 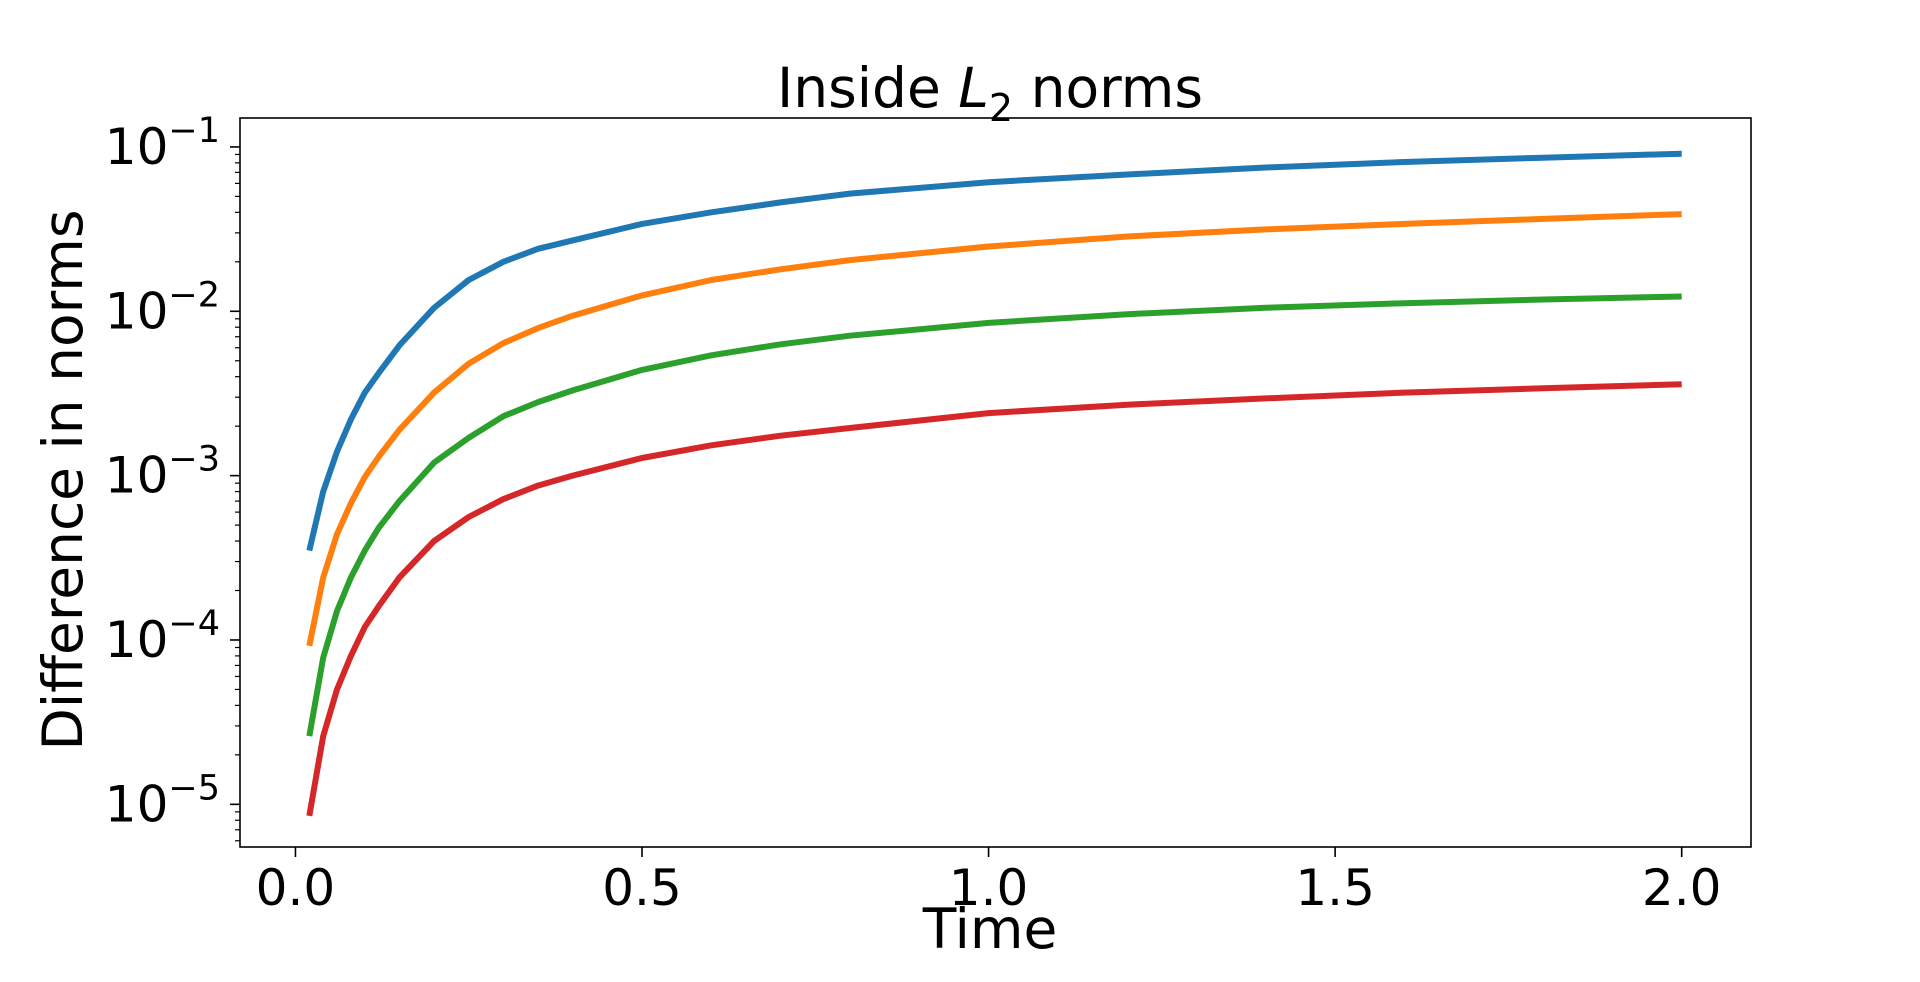 I want to click on y-tick-label: 10⁻³, so click(x=162, y=472).